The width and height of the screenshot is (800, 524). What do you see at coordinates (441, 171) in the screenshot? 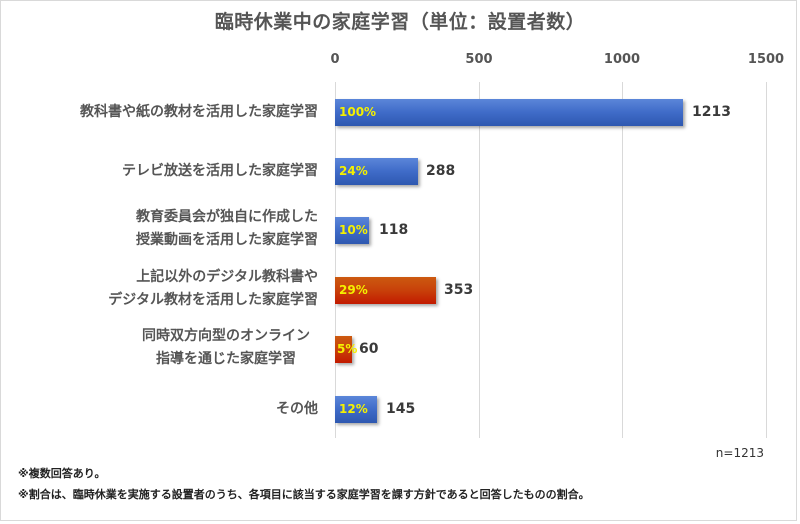
I see `value-label: 288` at bounding box center [441, 171].